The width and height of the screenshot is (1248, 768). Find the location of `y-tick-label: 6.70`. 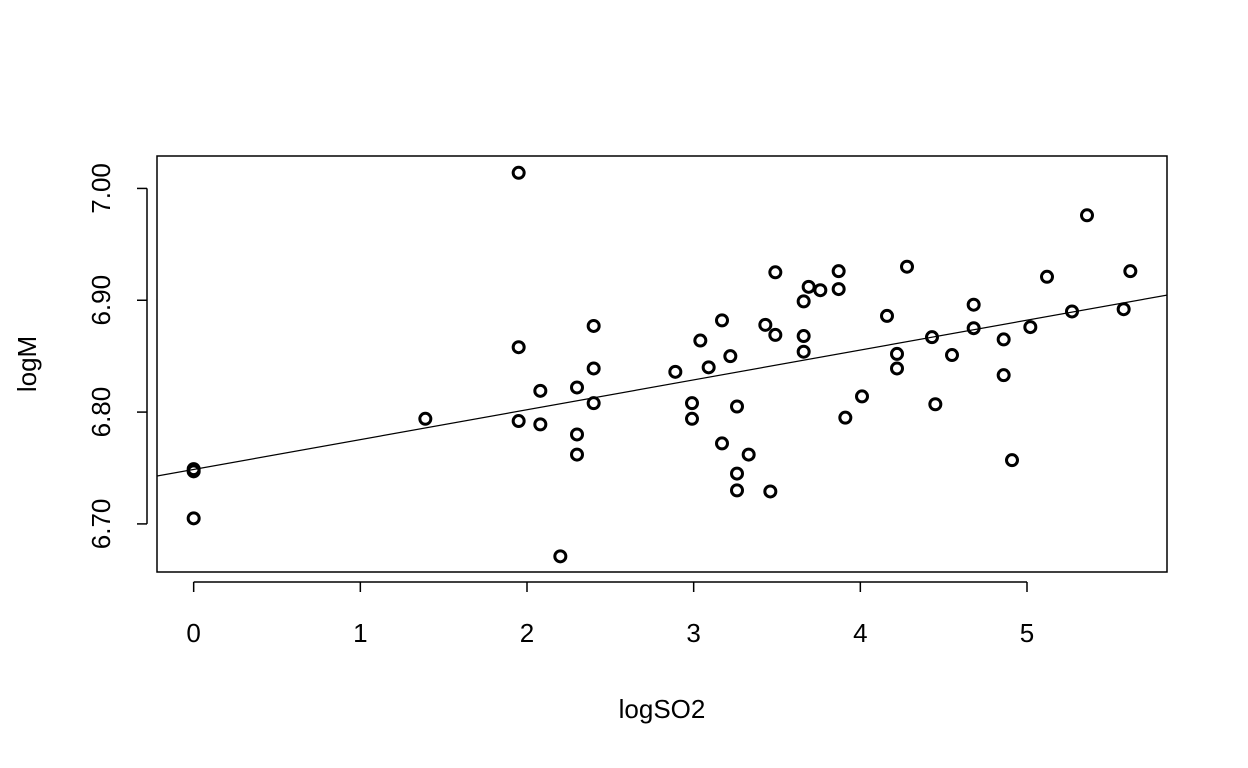

y-tick-label: 6.70 is located at coordinates (101, 524).